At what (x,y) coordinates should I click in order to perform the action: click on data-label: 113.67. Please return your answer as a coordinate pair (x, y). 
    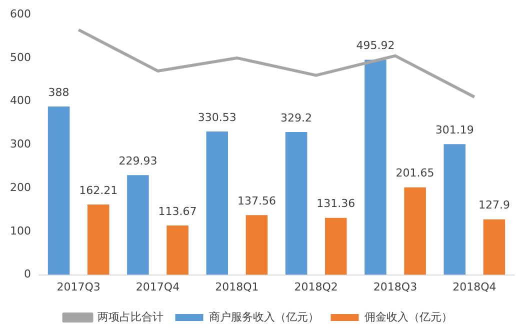
    Looking at the image, I should click on (177, 211).